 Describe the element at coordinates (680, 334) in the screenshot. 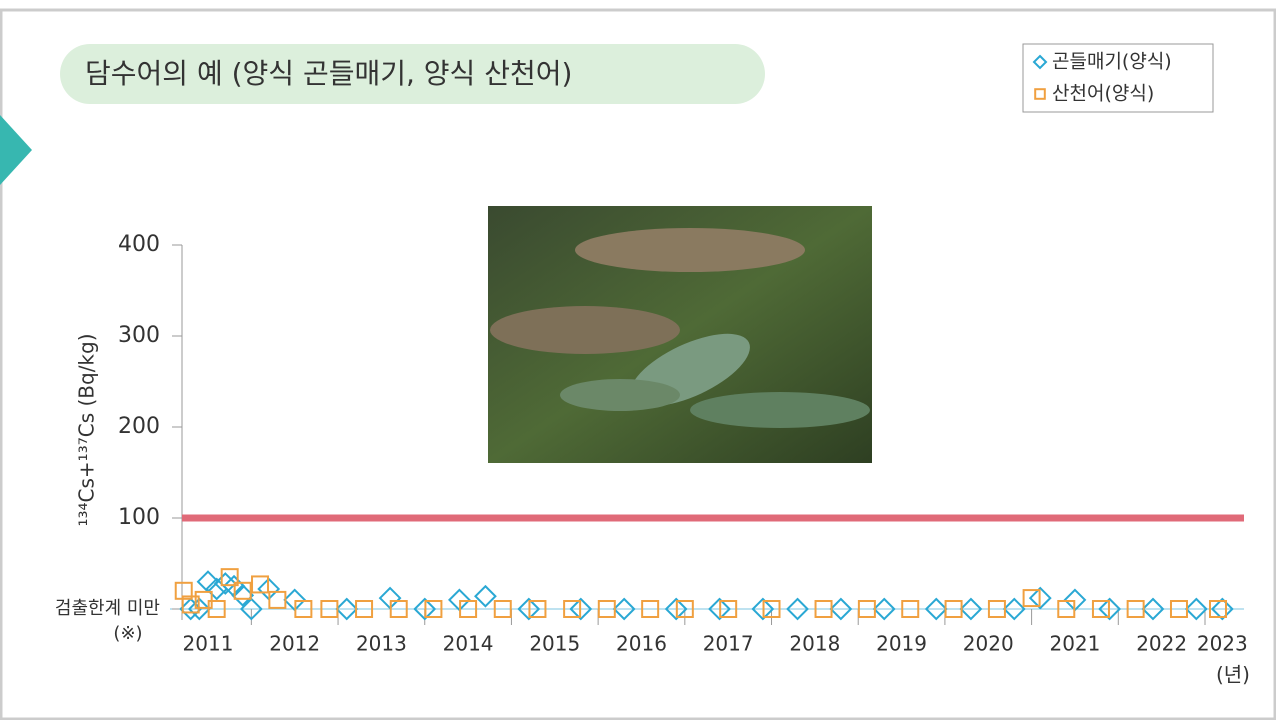

I see `photo` at that location.